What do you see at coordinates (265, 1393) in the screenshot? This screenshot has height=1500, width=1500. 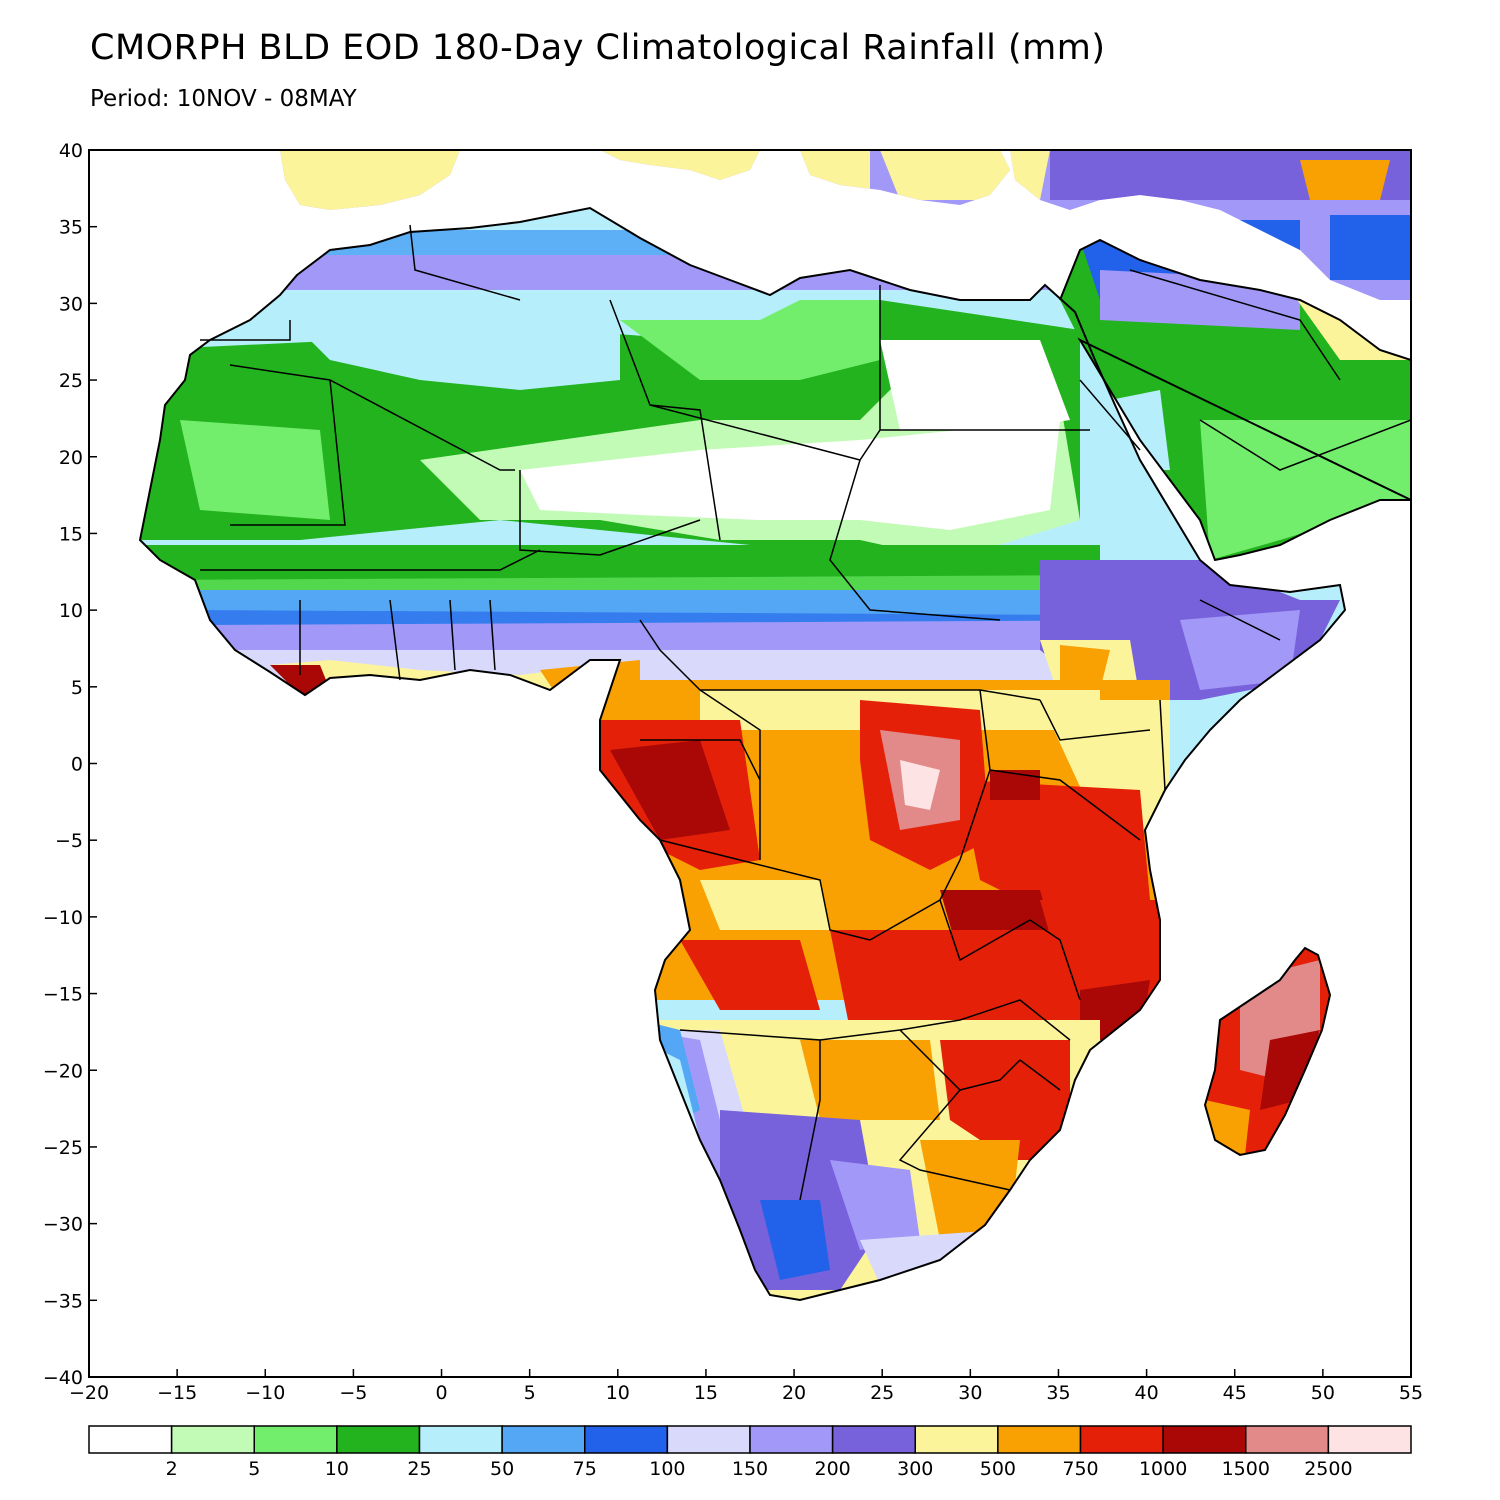 I see `lon-tick-label: −10` at bounding box center [265, 1393].